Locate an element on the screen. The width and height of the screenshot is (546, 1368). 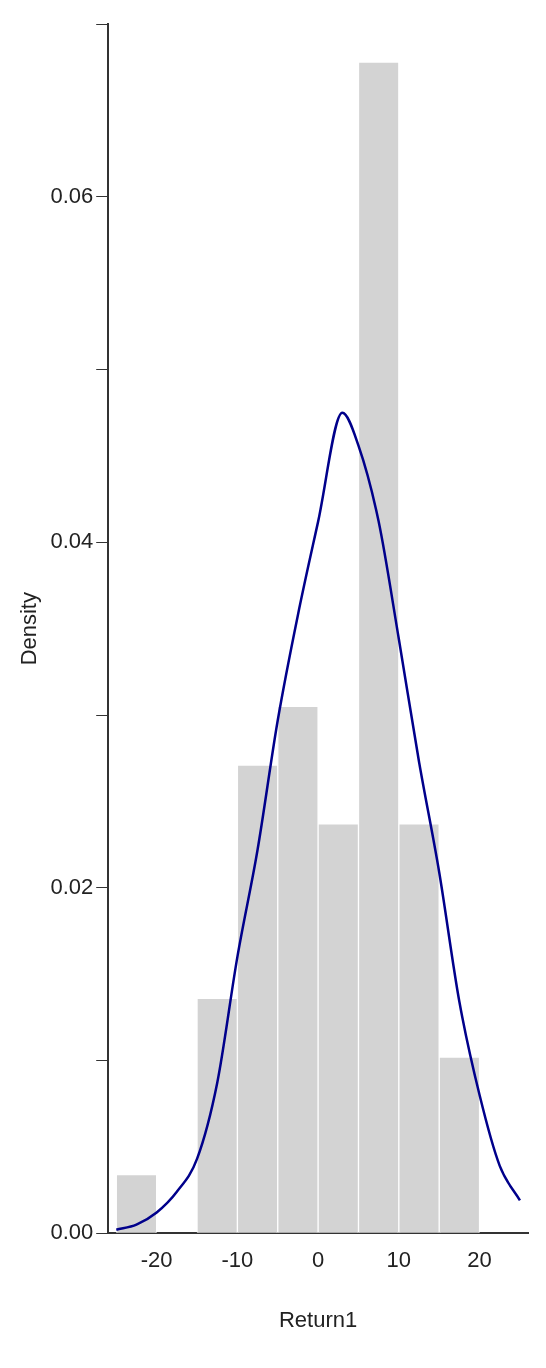
x-tick-label: 0 is located at coordinates (318, 1260).